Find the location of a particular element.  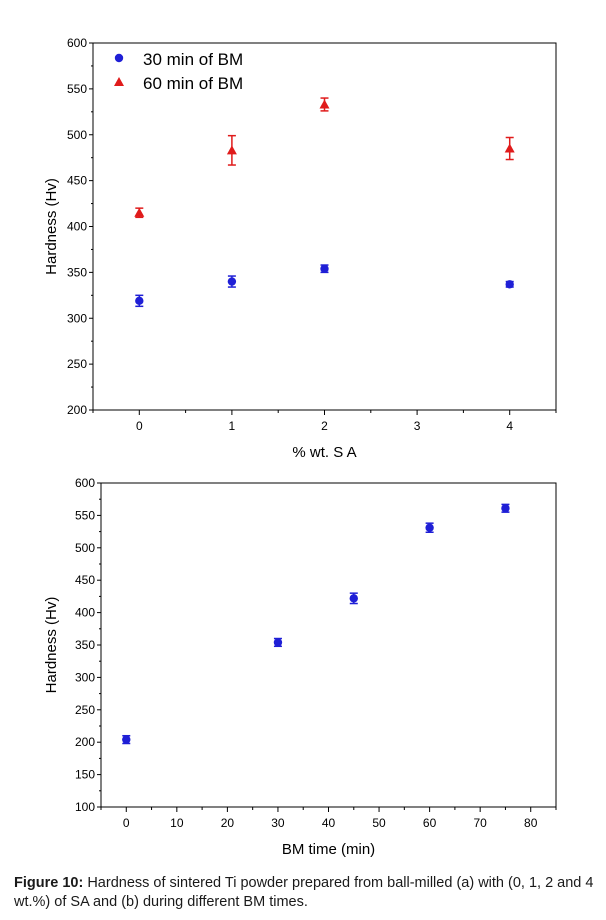

caption-label: Figure 10: is located at coordinates (49, 883).